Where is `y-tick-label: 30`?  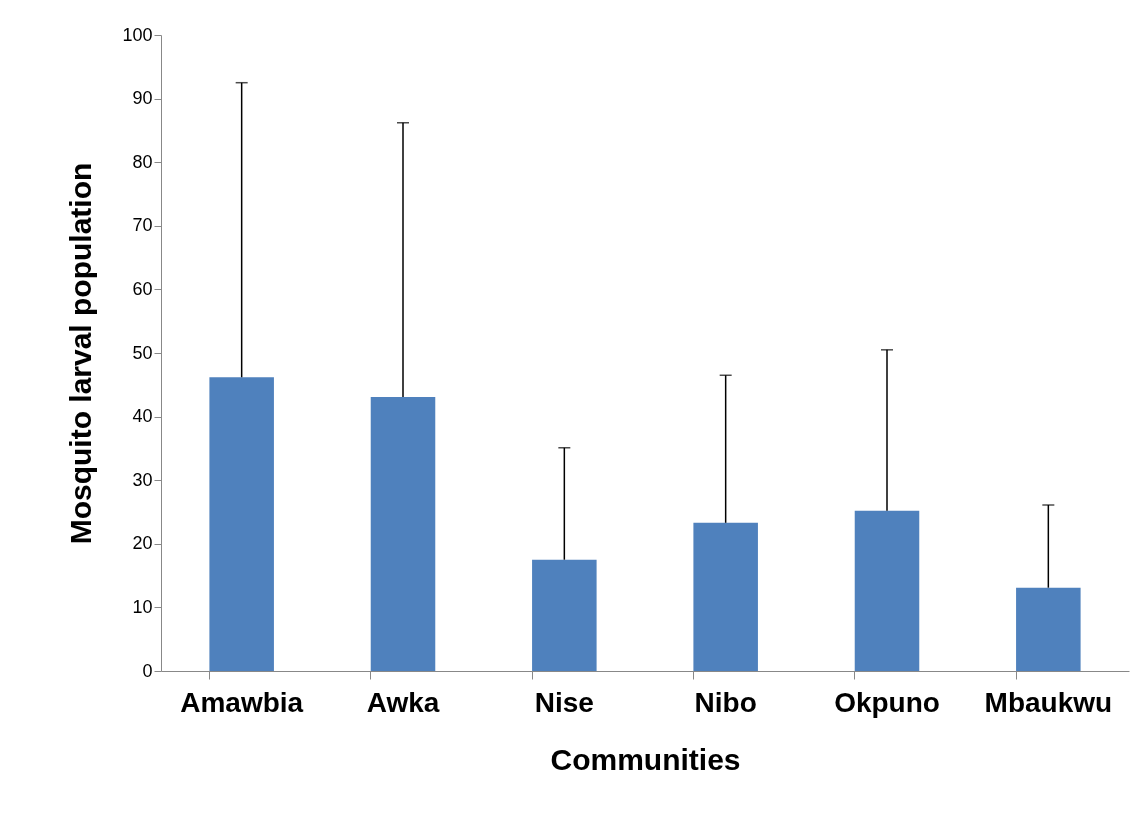
y-tick-label: 30 is located at coordinates (142, 479).